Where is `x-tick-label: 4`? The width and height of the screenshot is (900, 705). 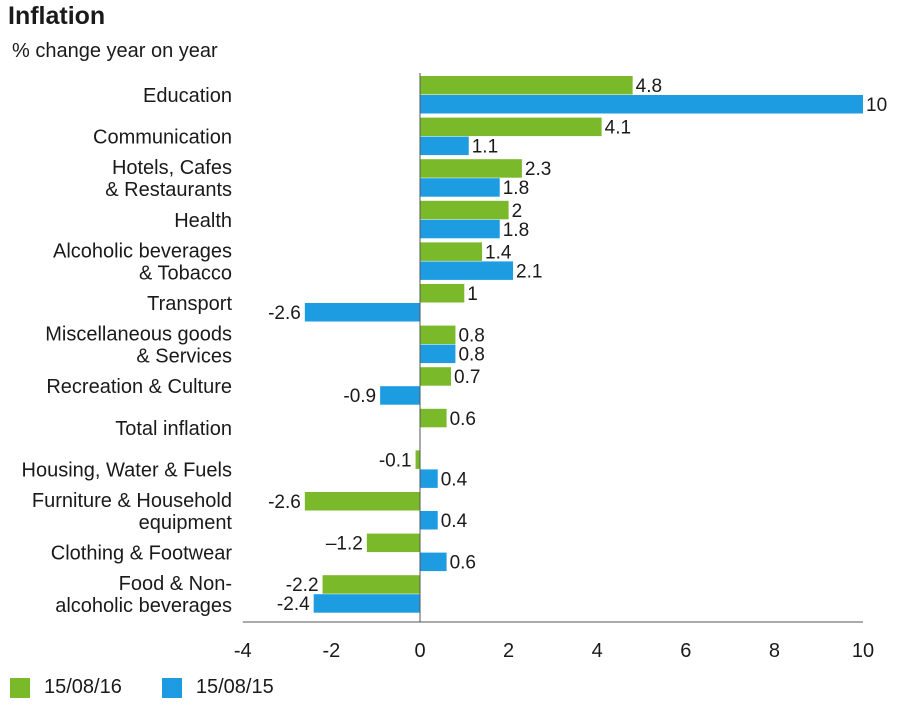 x-tick-label: 4 is located at coordinates (597, 651).